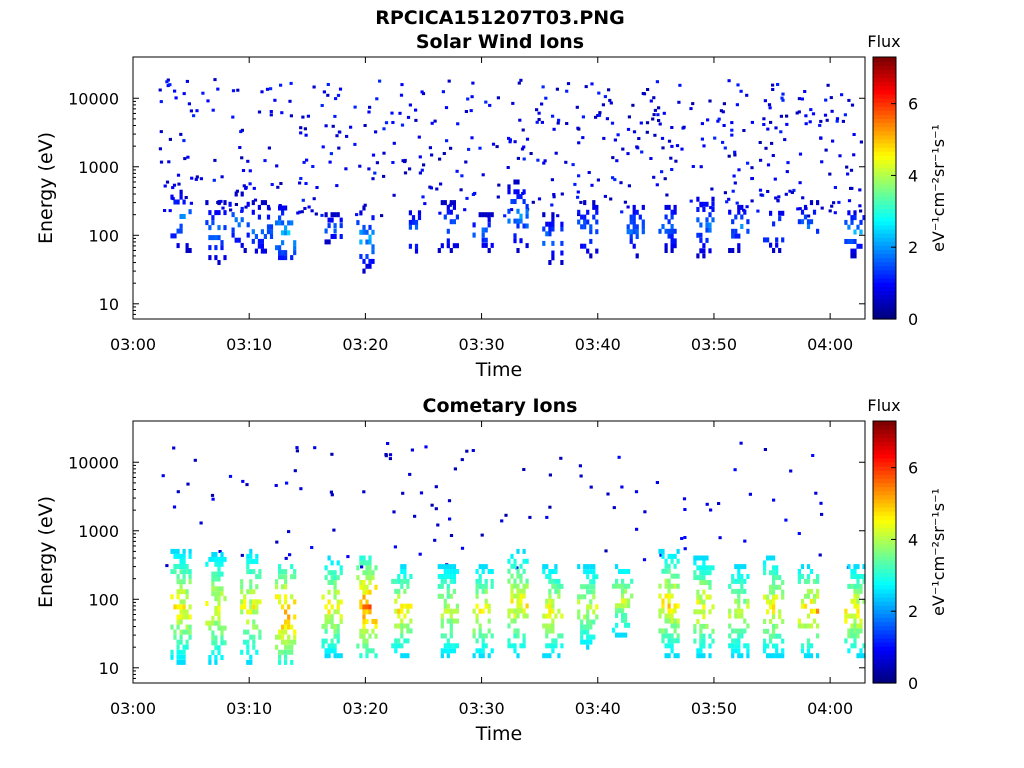 The height and width of the screenshot is (768, 1024). I want to click on y-axis-label: Energy (eV), so click(46, 188).